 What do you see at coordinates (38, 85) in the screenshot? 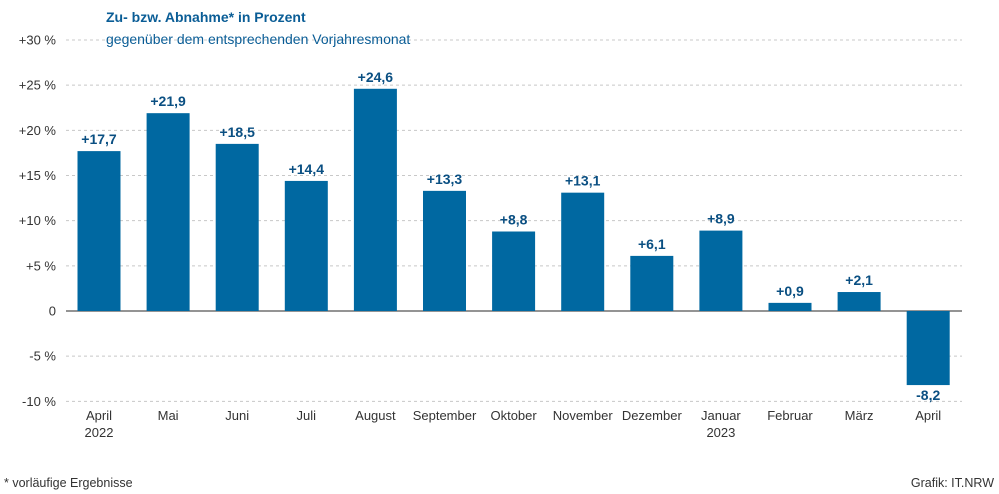
I see `y-tick-label: +25 %` at bounding box center [38, 85].